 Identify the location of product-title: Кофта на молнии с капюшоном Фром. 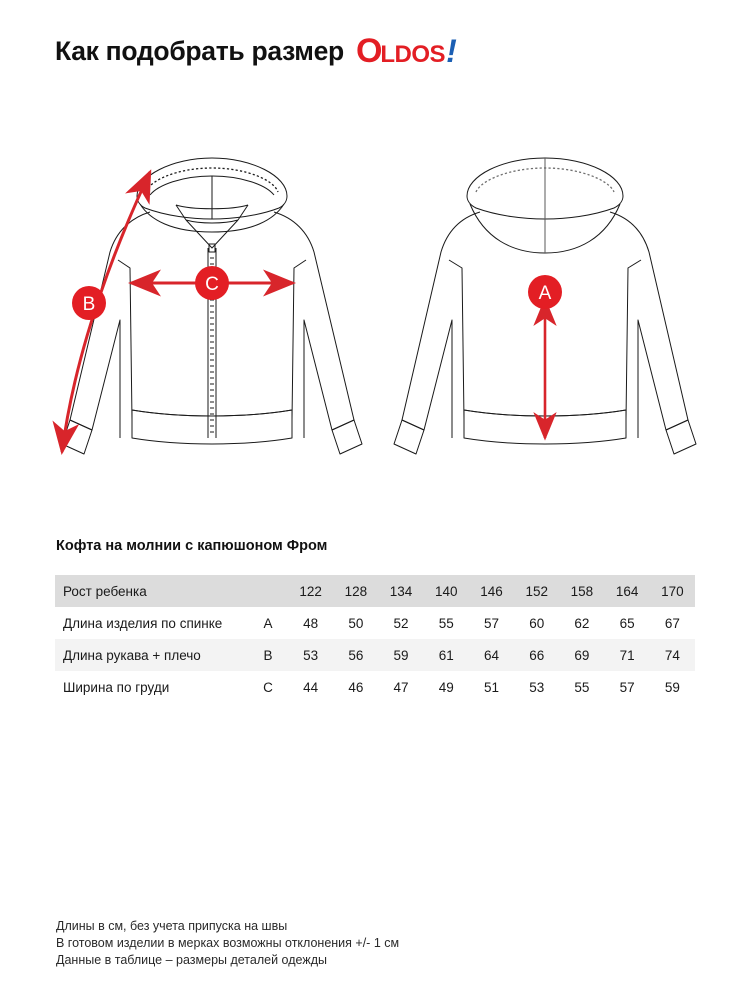
(192, 546).